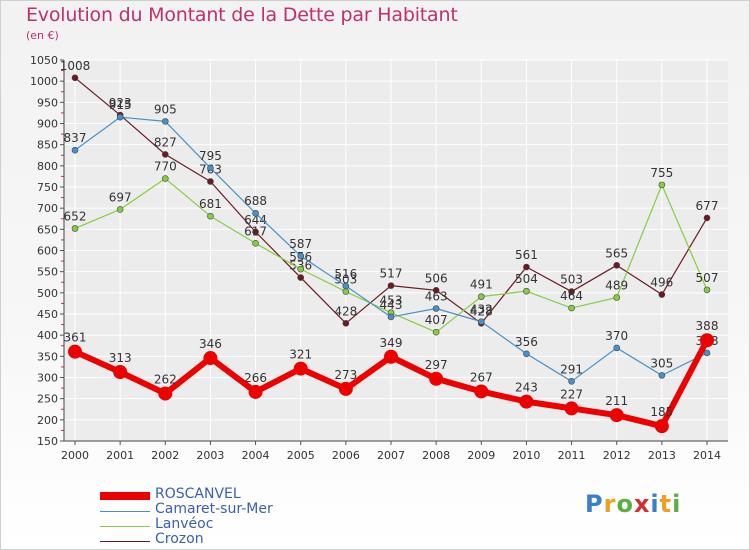 Image resolution: width=750 pixels, height=550 pixels. What do you see at coordinates (616, 401) in the screenshot?
I see `data-label: 211` at bounding box center [616, 401].